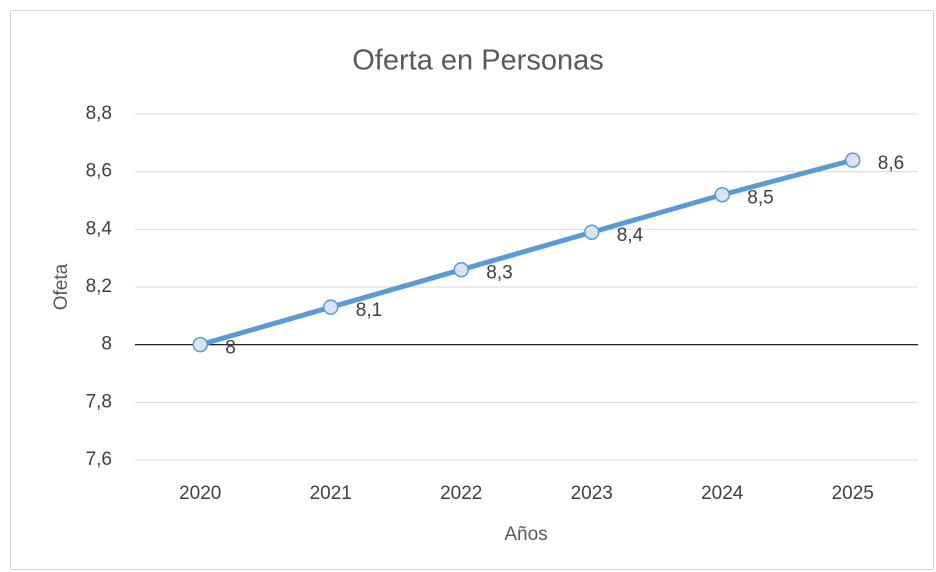 The image size is (936, 572). Describe the element at coordinates (592, 493) in the screenshot. I see `x-tick-label: 2023` at that location.